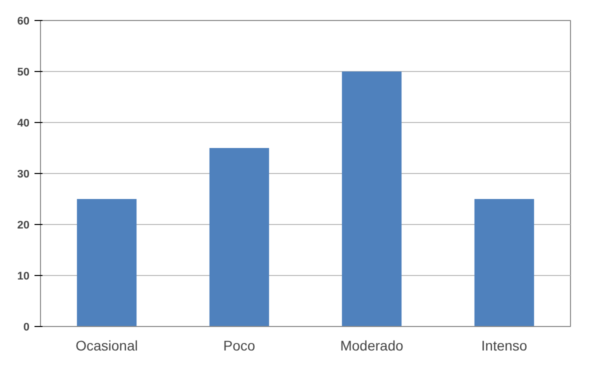  I want to click on y-tick-label: 50, so click(23, 72).